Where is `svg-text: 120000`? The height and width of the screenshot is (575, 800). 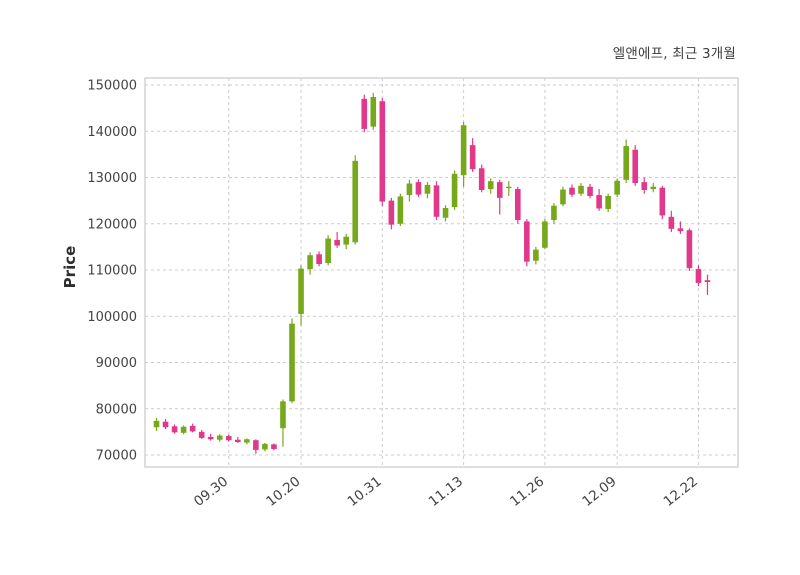
svg-text: 120000 is located at coordinates (112, 224).